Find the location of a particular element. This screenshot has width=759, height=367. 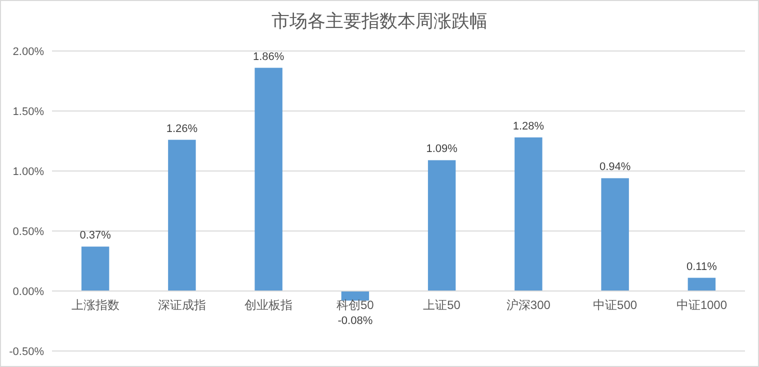

data-label: 0.11% is located at coordinates (702, 266).